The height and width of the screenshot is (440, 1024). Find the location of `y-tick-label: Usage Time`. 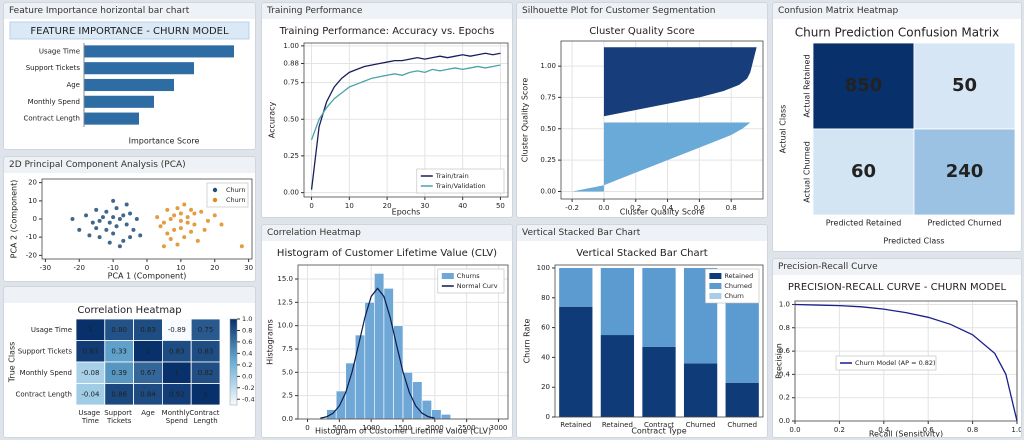

y-tick-label: Usage Time is located at coordinates (51, 330).